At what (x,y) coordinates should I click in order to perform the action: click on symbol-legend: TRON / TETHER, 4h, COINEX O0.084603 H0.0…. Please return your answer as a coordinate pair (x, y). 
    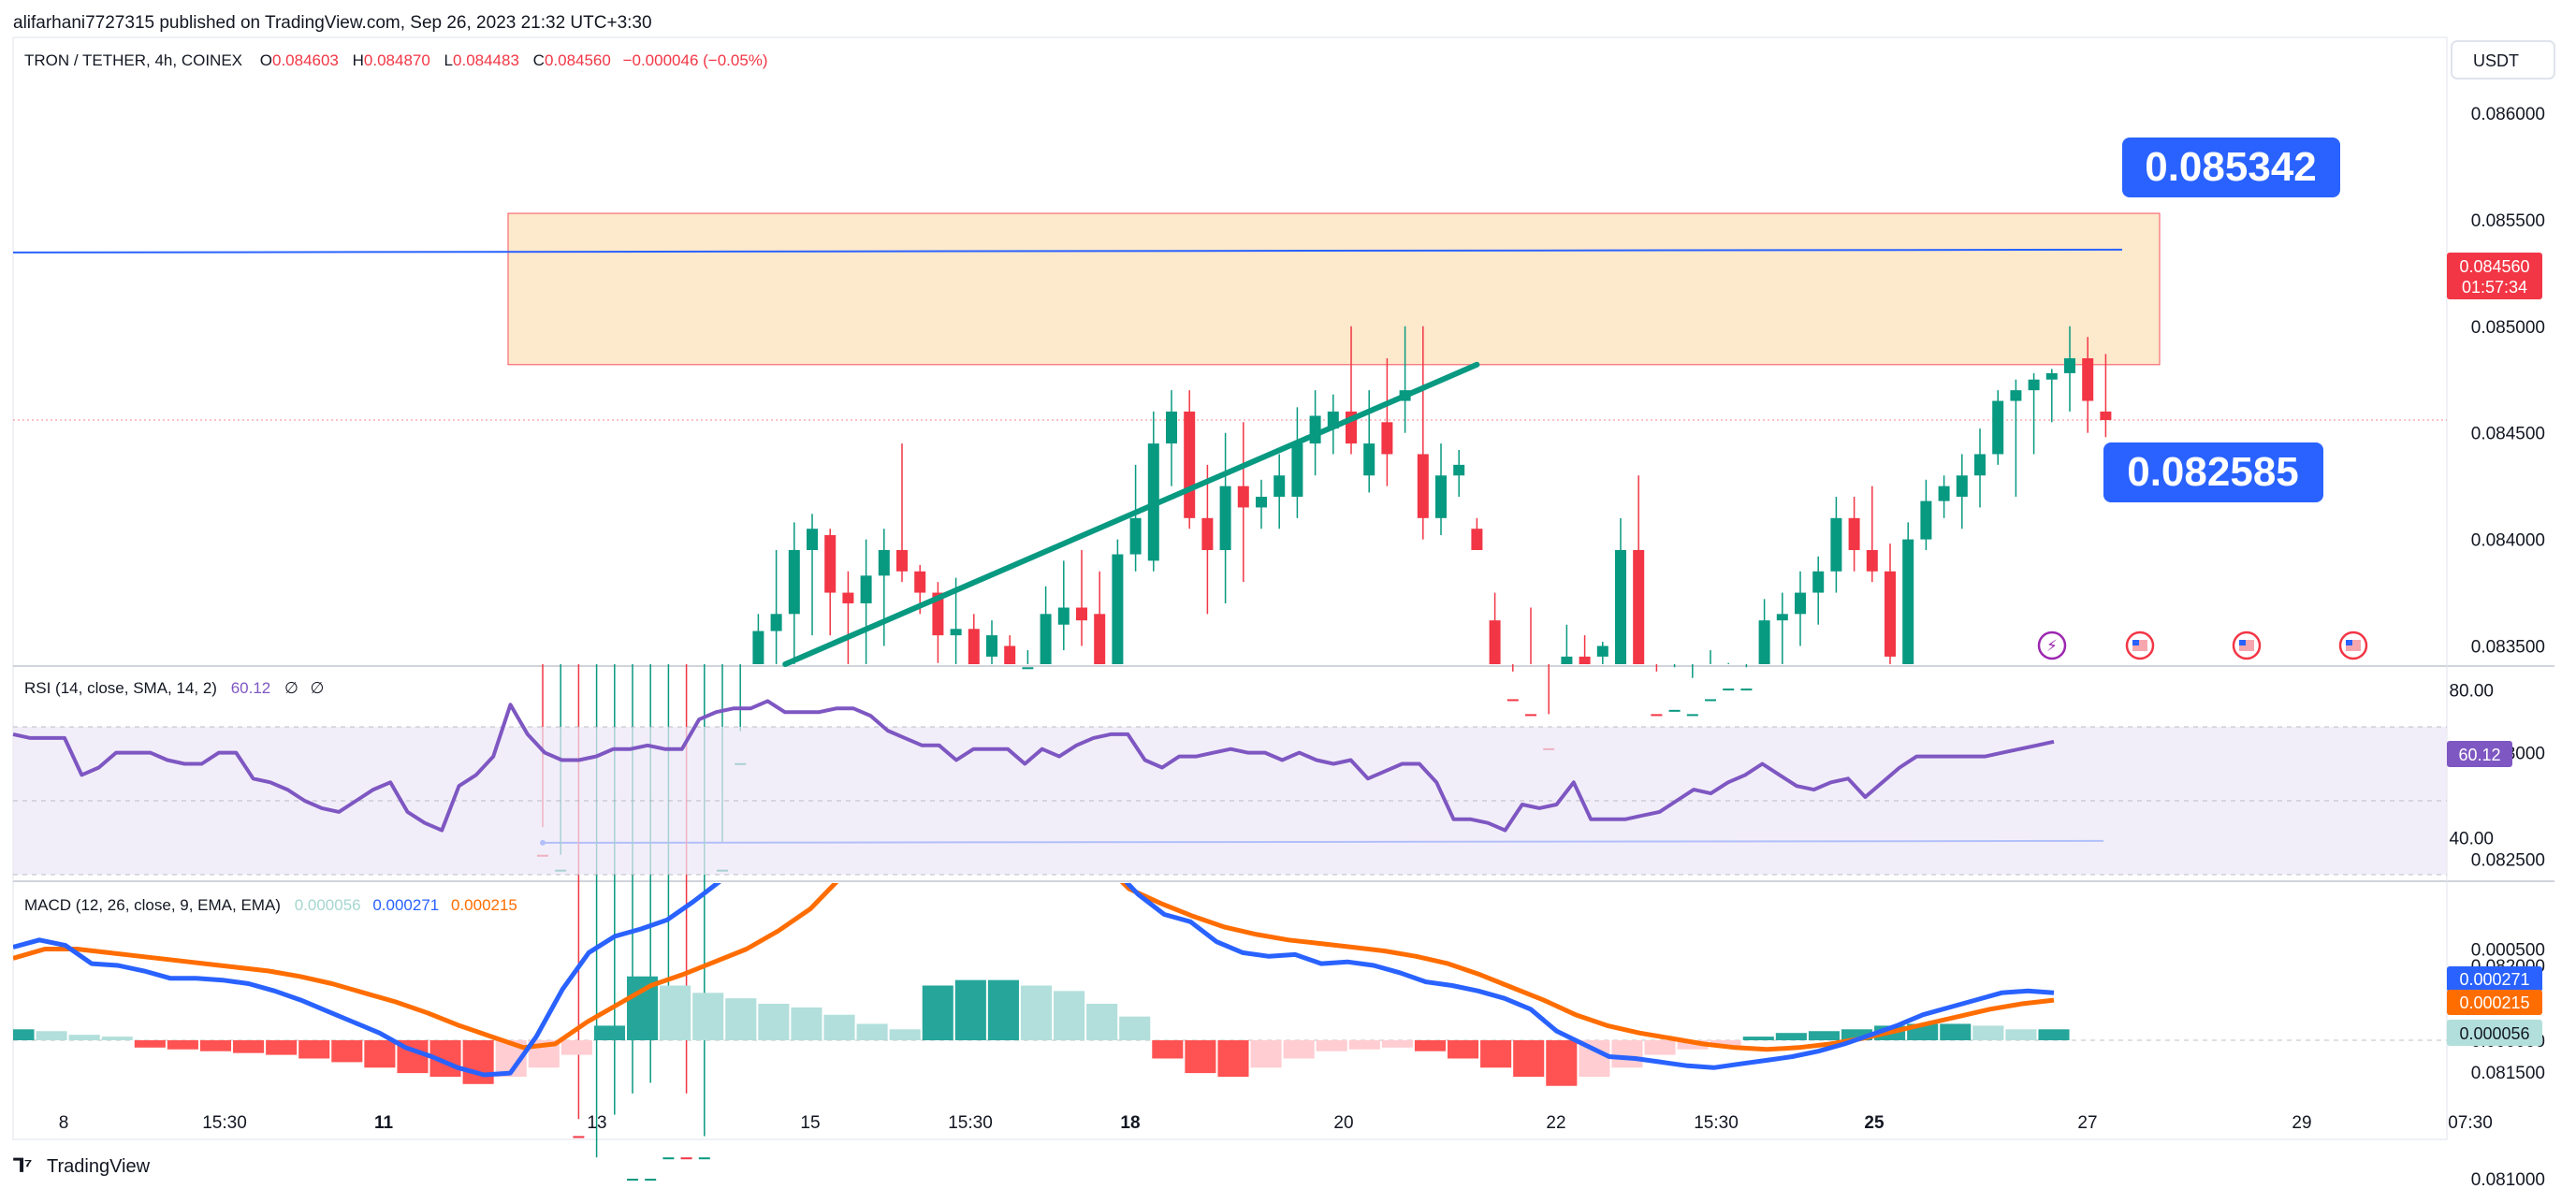
    Looking at the image, I should click on (396, 60).